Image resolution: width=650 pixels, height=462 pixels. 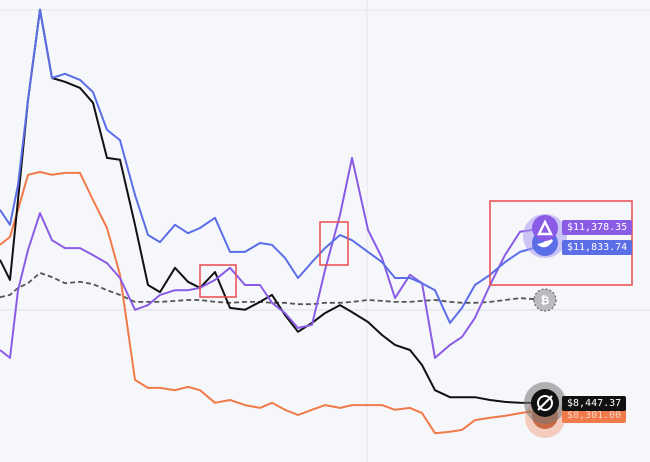 I want to click on crossed-circle-token-icon, so click(x=545, y=403).